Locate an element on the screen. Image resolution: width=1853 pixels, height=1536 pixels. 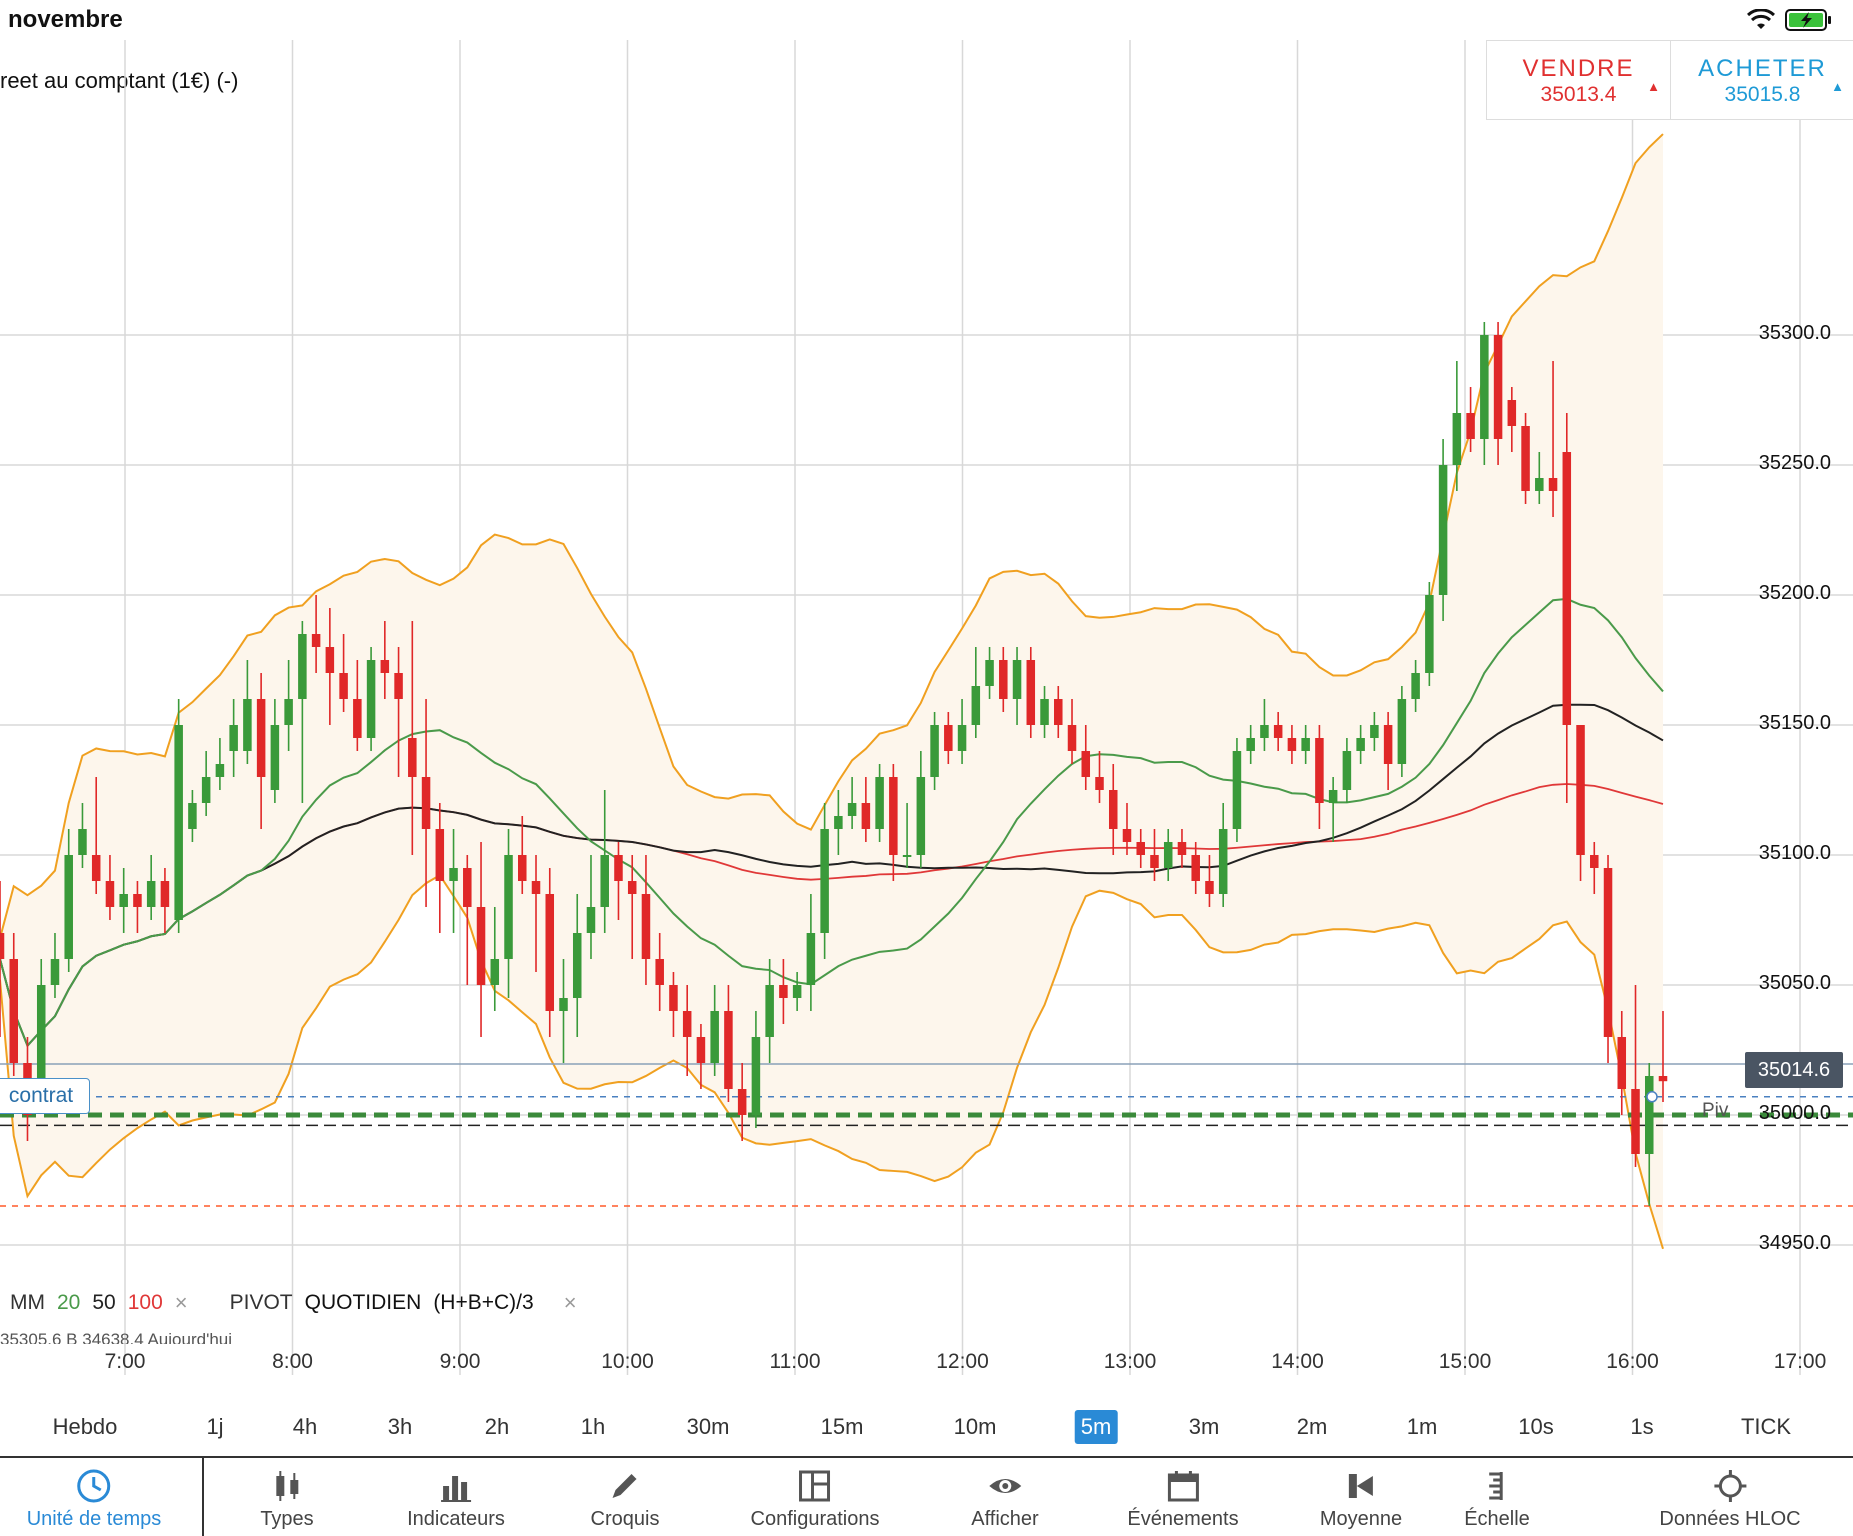
timeframe-10m: 10m is located at coordinates (975, 1426).